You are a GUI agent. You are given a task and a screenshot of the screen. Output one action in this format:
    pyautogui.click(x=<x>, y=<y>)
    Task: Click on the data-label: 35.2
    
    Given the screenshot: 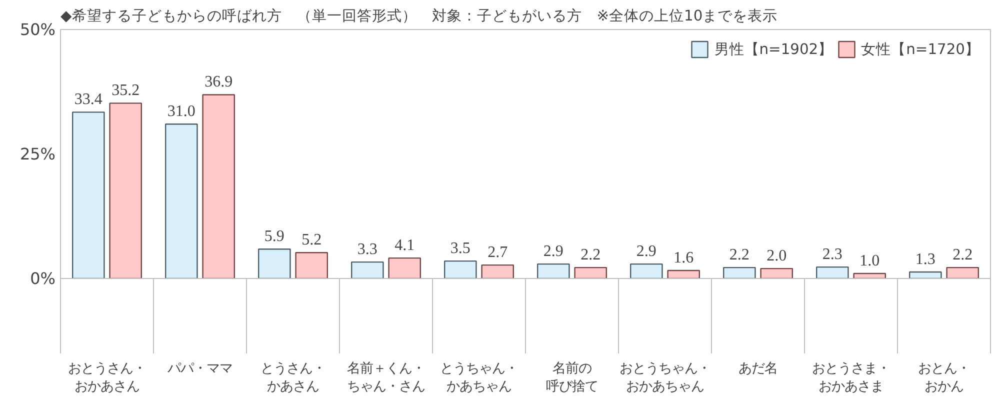 What is the action you would take?
    pyautogui.click(x=126, y=91)
    